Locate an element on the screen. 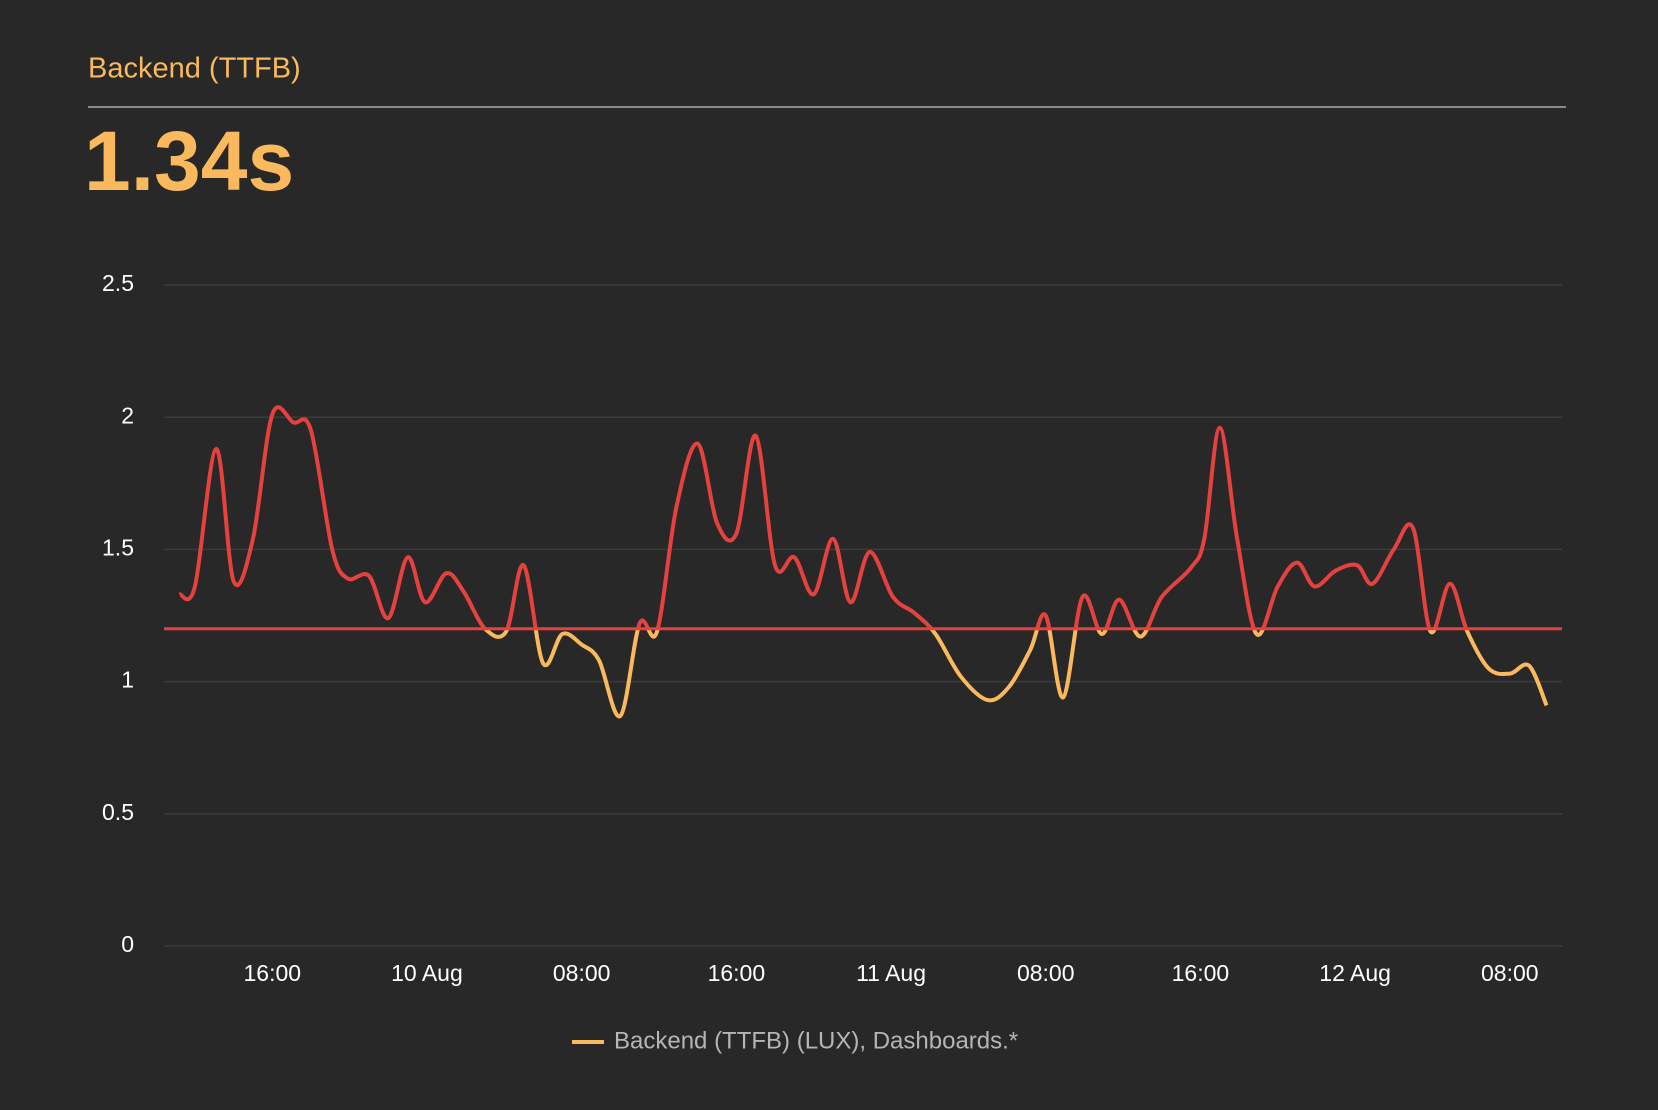 The width and height of the screenshot is (1658, 1110). y-tick-label: 2 is located at coordinates (127, 415).